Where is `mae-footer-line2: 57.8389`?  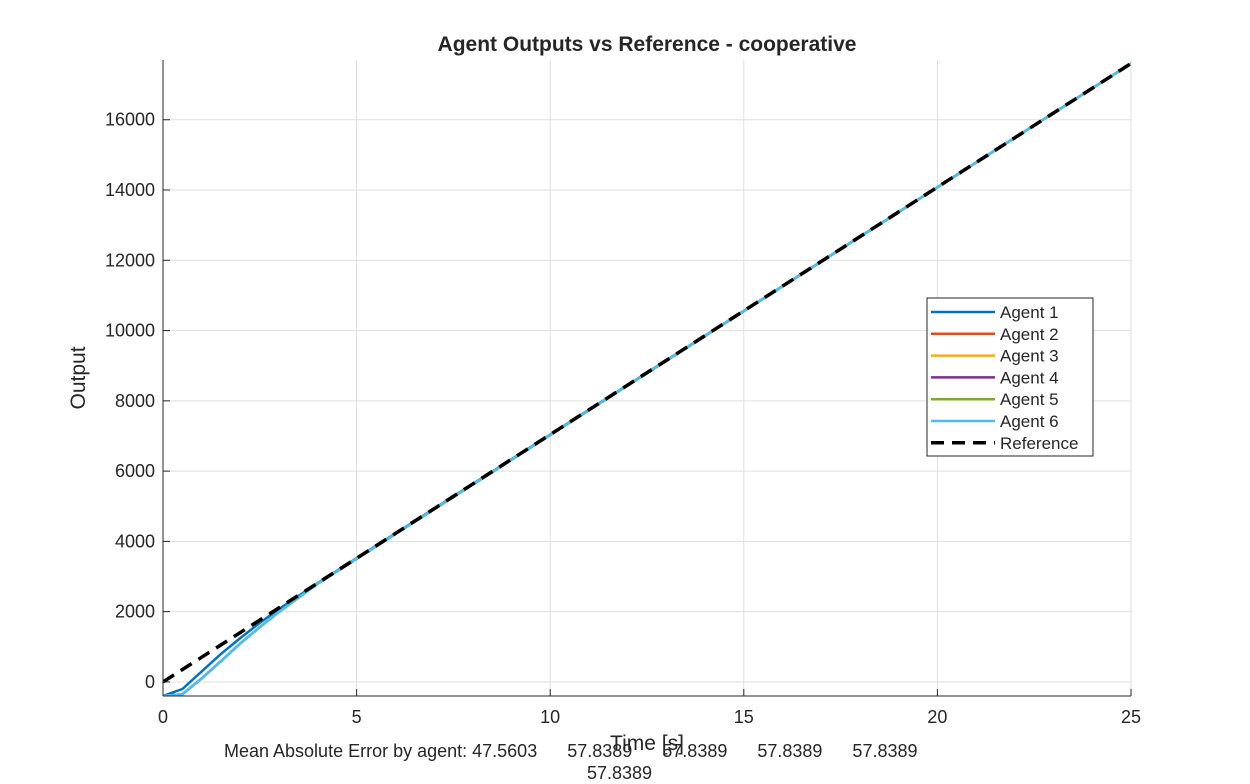 mae-footer-line2: 57.8389 is located at coordinates (620, 773).